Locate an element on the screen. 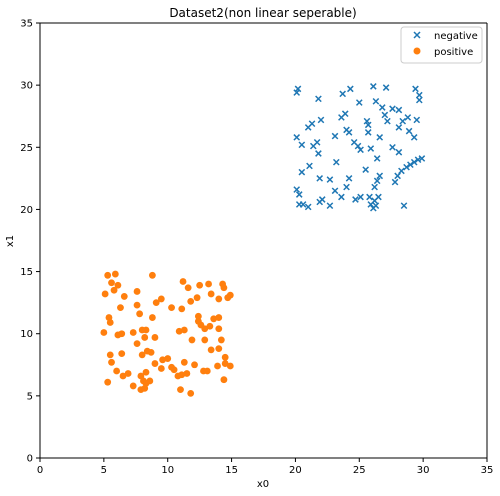 Image resolution: width=500 pixels, height=496 pixels. legend-item-positive: positive is located at coordinates (443, 52).